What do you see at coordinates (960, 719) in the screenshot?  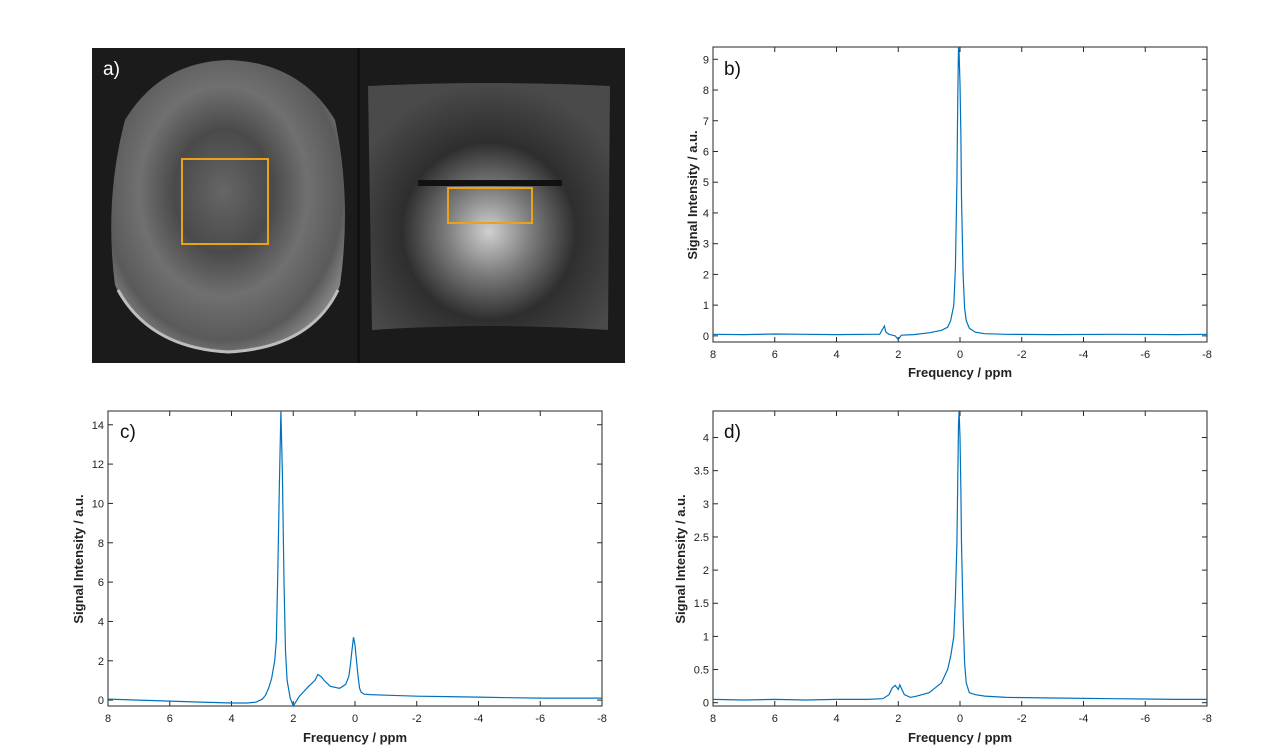 I see `chart-d-x-tick-label: 0` at bounding box center [960, 719].